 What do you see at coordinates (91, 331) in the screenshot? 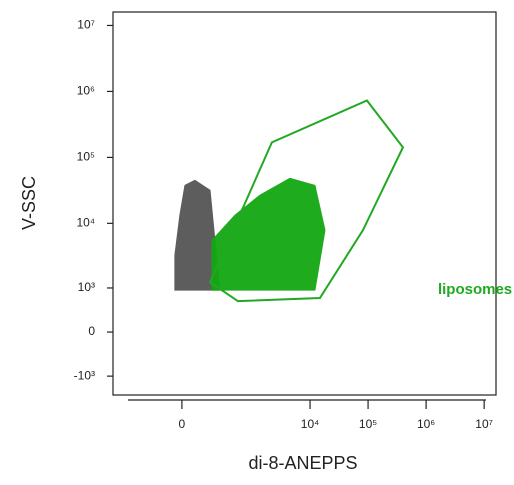
I see `y-tick-label: 0` at bounding box center [91, 331].